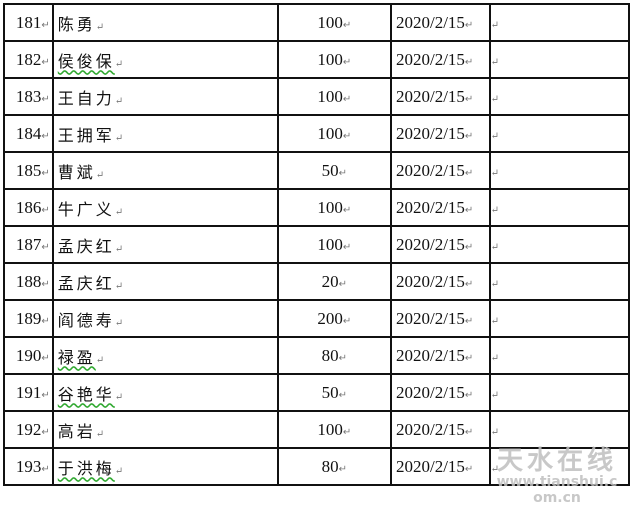 The height and width of the screenshot is (512, 630). I want to click on table-row: 187↵ 孟庆红↵ 100↵ 2020/2/15↵ ↵, so click(316, 244).